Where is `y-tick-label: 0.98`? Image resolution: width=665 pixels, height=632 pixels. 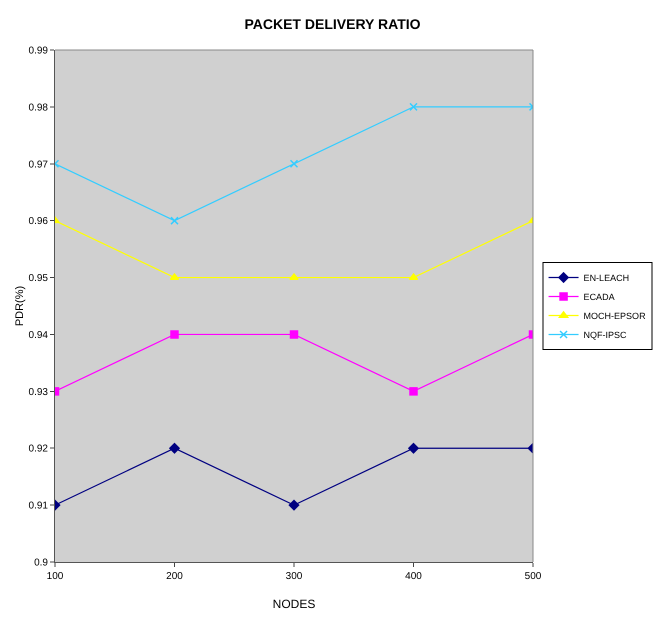
y-tick-label: 0.98 is located at coordinates (38, 108).